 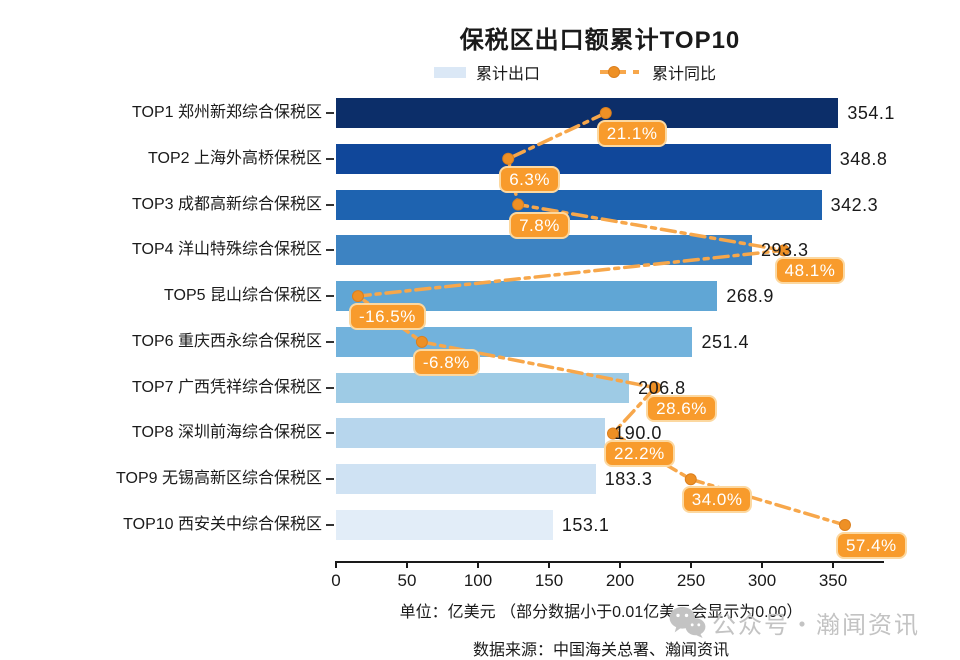 What do you see at coordinates (816, 625) in the screenshot?
I see `watermark-text: 公众号・瀚闻资讯` at bounding box center [816, 625].